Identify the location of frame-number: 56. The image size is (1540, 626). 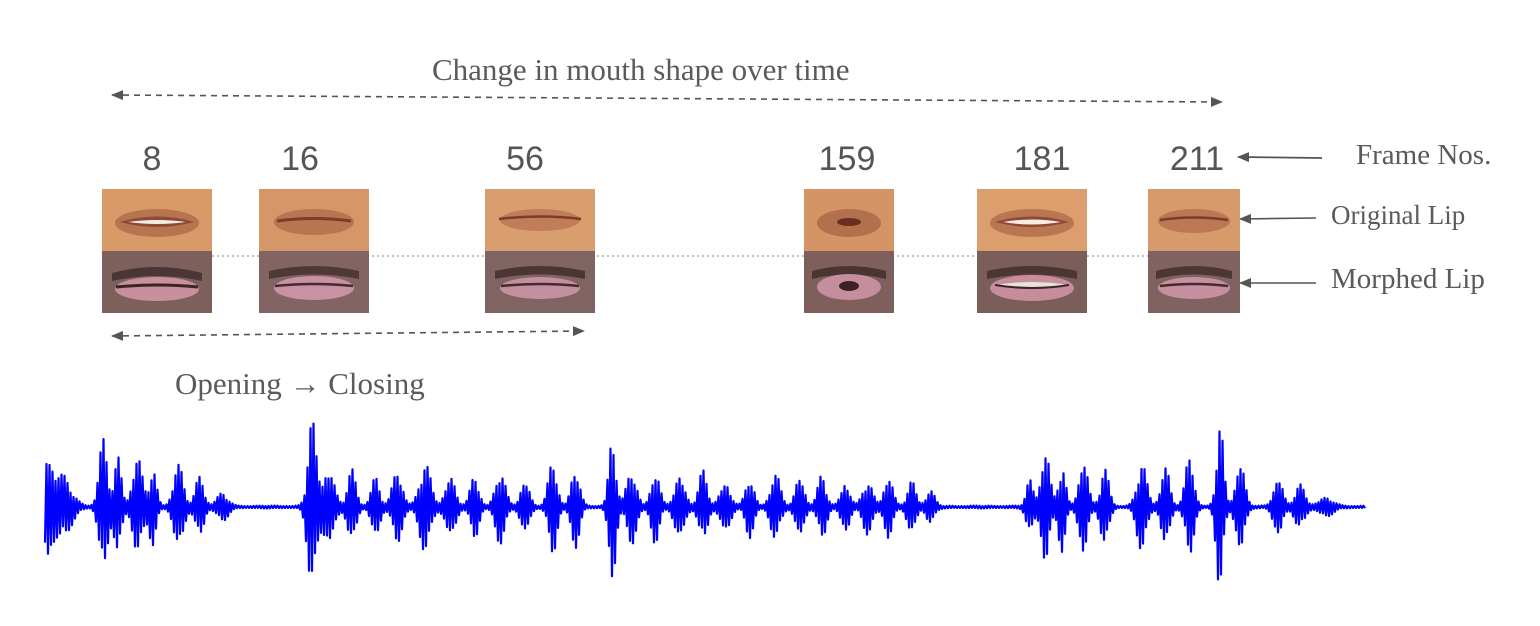
(525, 159).